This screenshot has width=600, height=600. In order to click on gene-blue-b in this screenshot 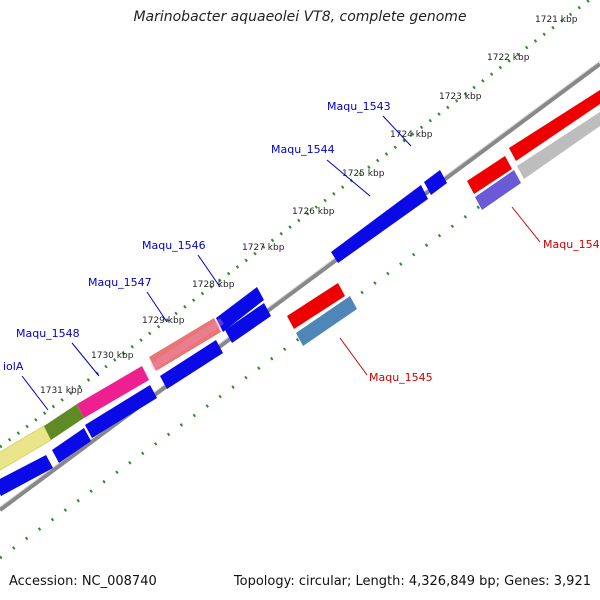, I will do `click(71, 445)`.